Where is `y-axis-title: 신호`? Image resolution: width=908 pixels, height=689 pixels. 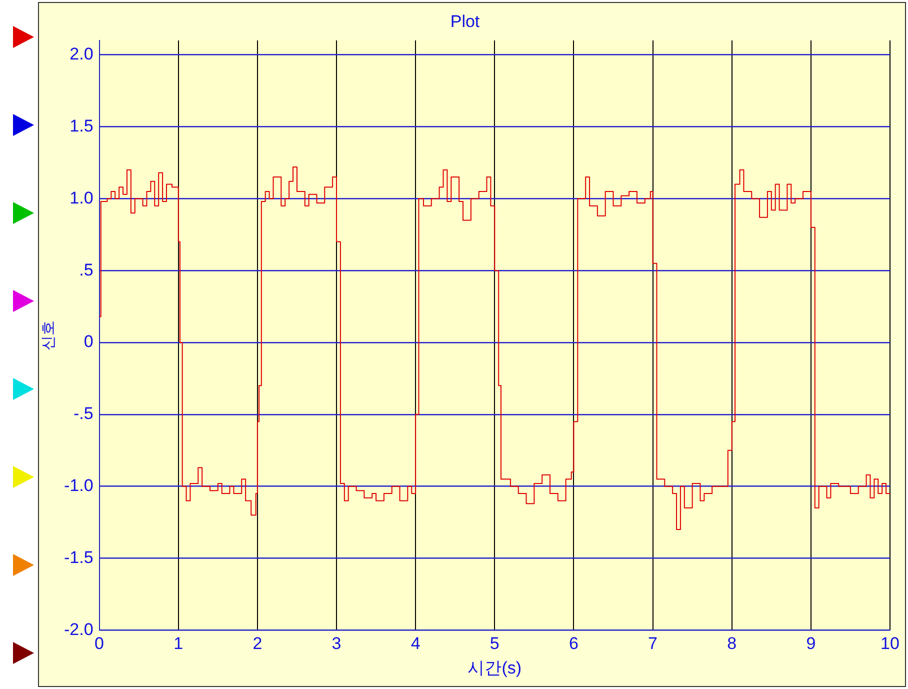 y-axis-title: 신호 is located at coordinates (47, 335).